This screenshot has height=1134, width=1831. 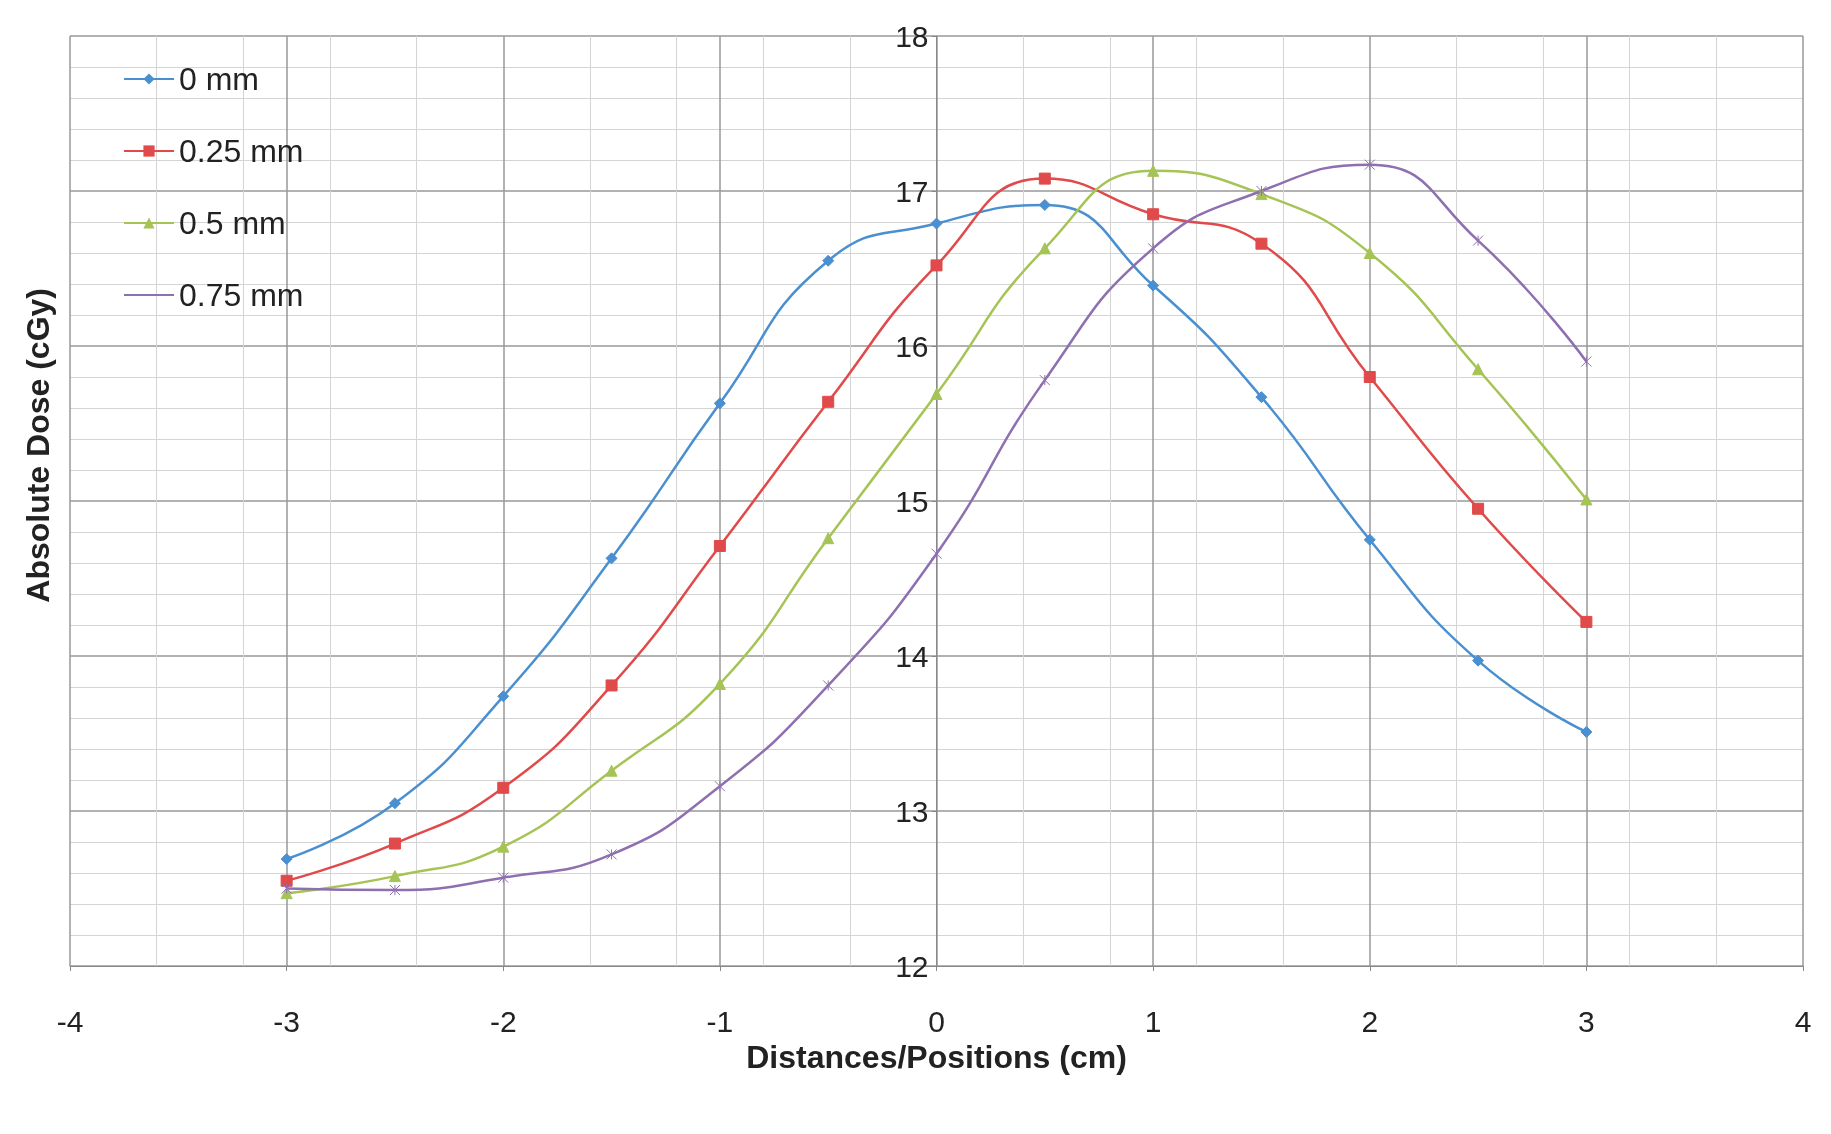 I want to click on x-tick-label: 4, so click(x=1803, y=1021).